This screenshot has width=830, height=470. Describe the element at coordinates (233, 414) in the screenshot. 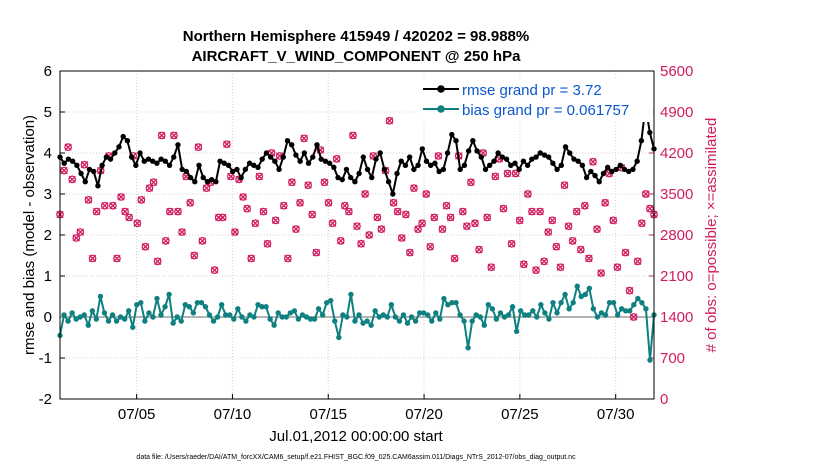

I see `x-tick-label: 07/10` at that location.